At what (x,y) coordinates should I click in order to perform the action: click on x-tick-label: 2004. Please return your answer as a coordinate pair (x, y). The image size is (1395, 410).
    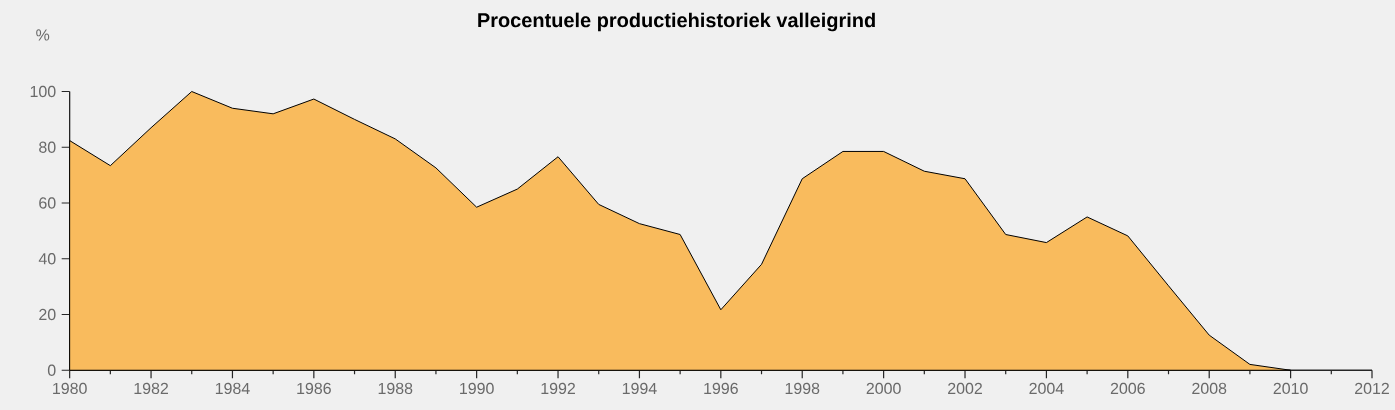
    Looking at the image, I should click on (1046, 388).